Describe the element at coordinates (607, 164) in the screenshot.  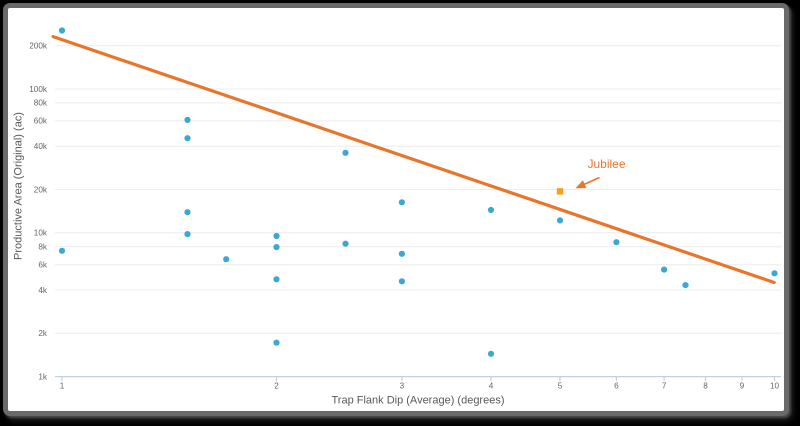
I see `annotation-jubilee-label: Jubilee` at that location.